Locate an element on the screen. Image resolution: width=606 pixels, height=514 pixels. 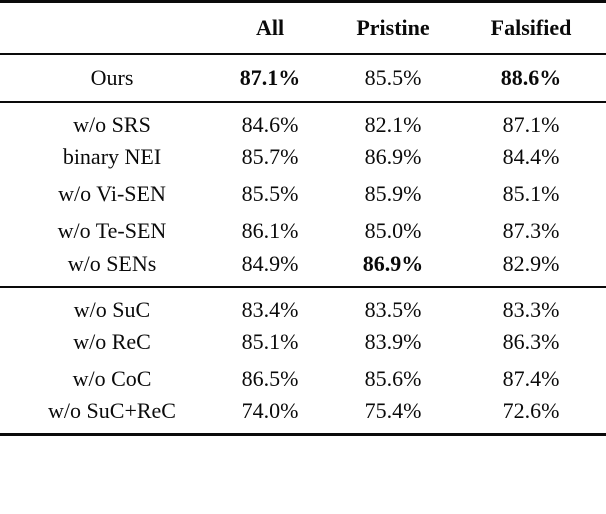
header-cell-all: All is located at coordinates (270, 27).